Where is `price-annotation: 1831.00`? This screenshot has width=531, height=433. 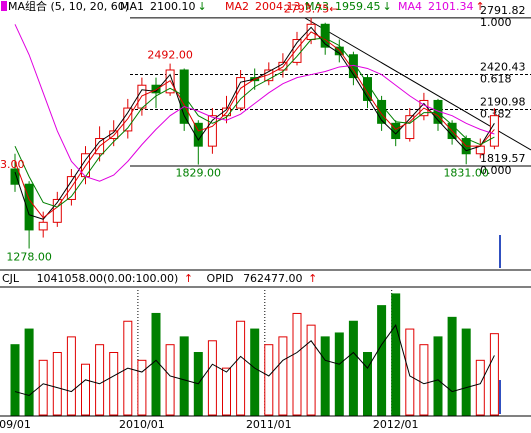 price-annotation: 1831.00 is located at coordinates (466, 172).